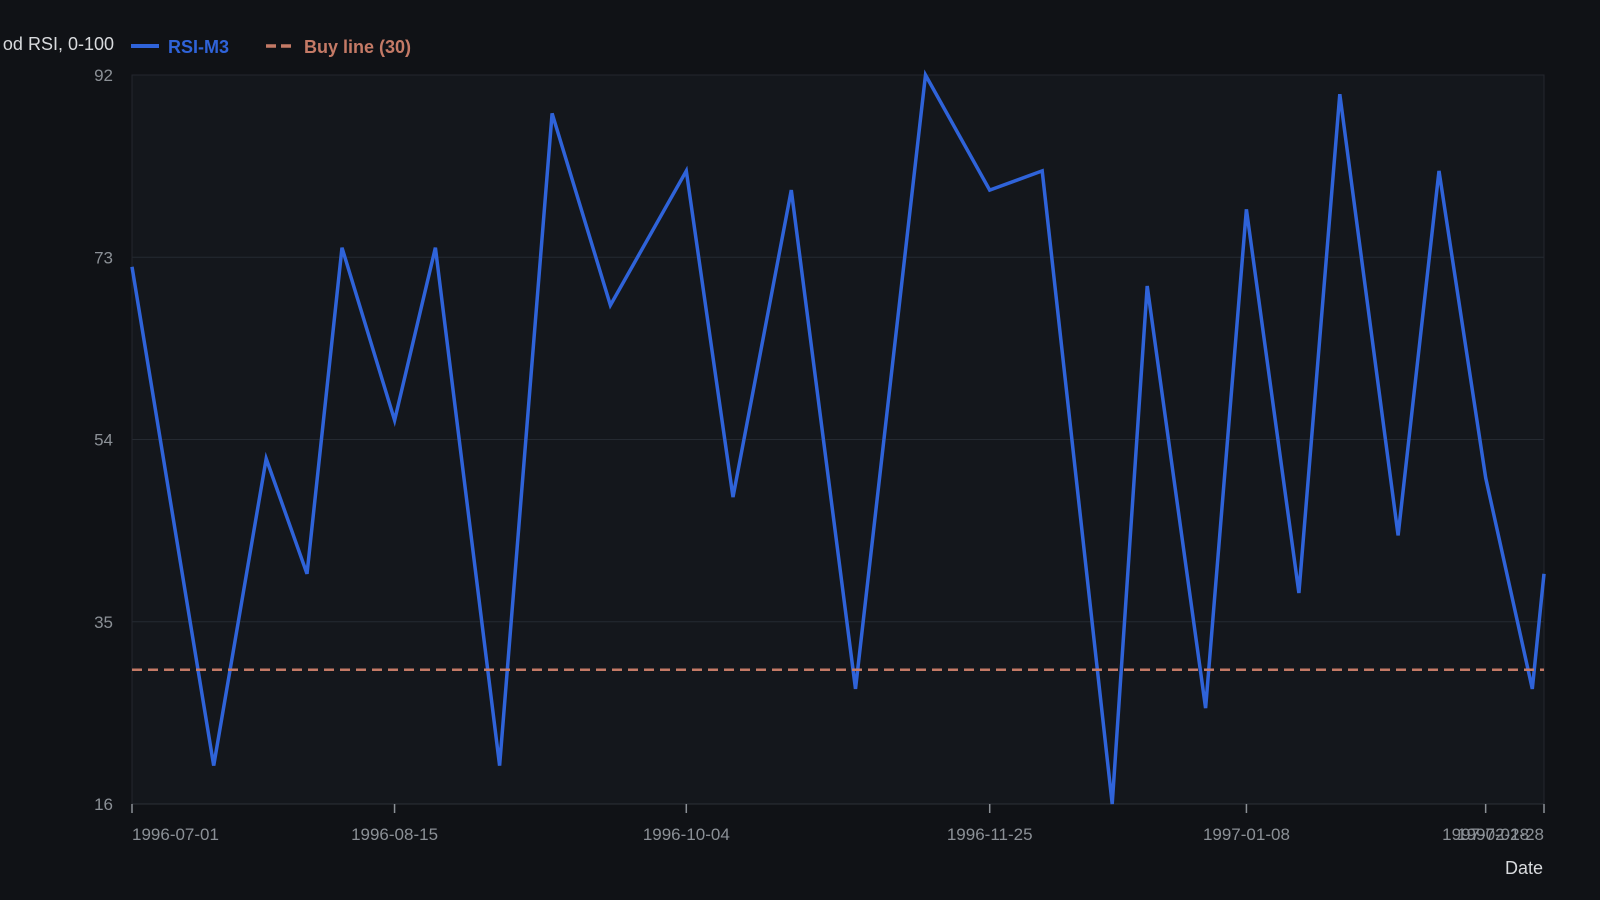  What do you see at coordinates (1246, 834) in the screenshot?
I see `x-tick-label-1997-01-08: 1997-01-08` at bounding box center [1246, 834].